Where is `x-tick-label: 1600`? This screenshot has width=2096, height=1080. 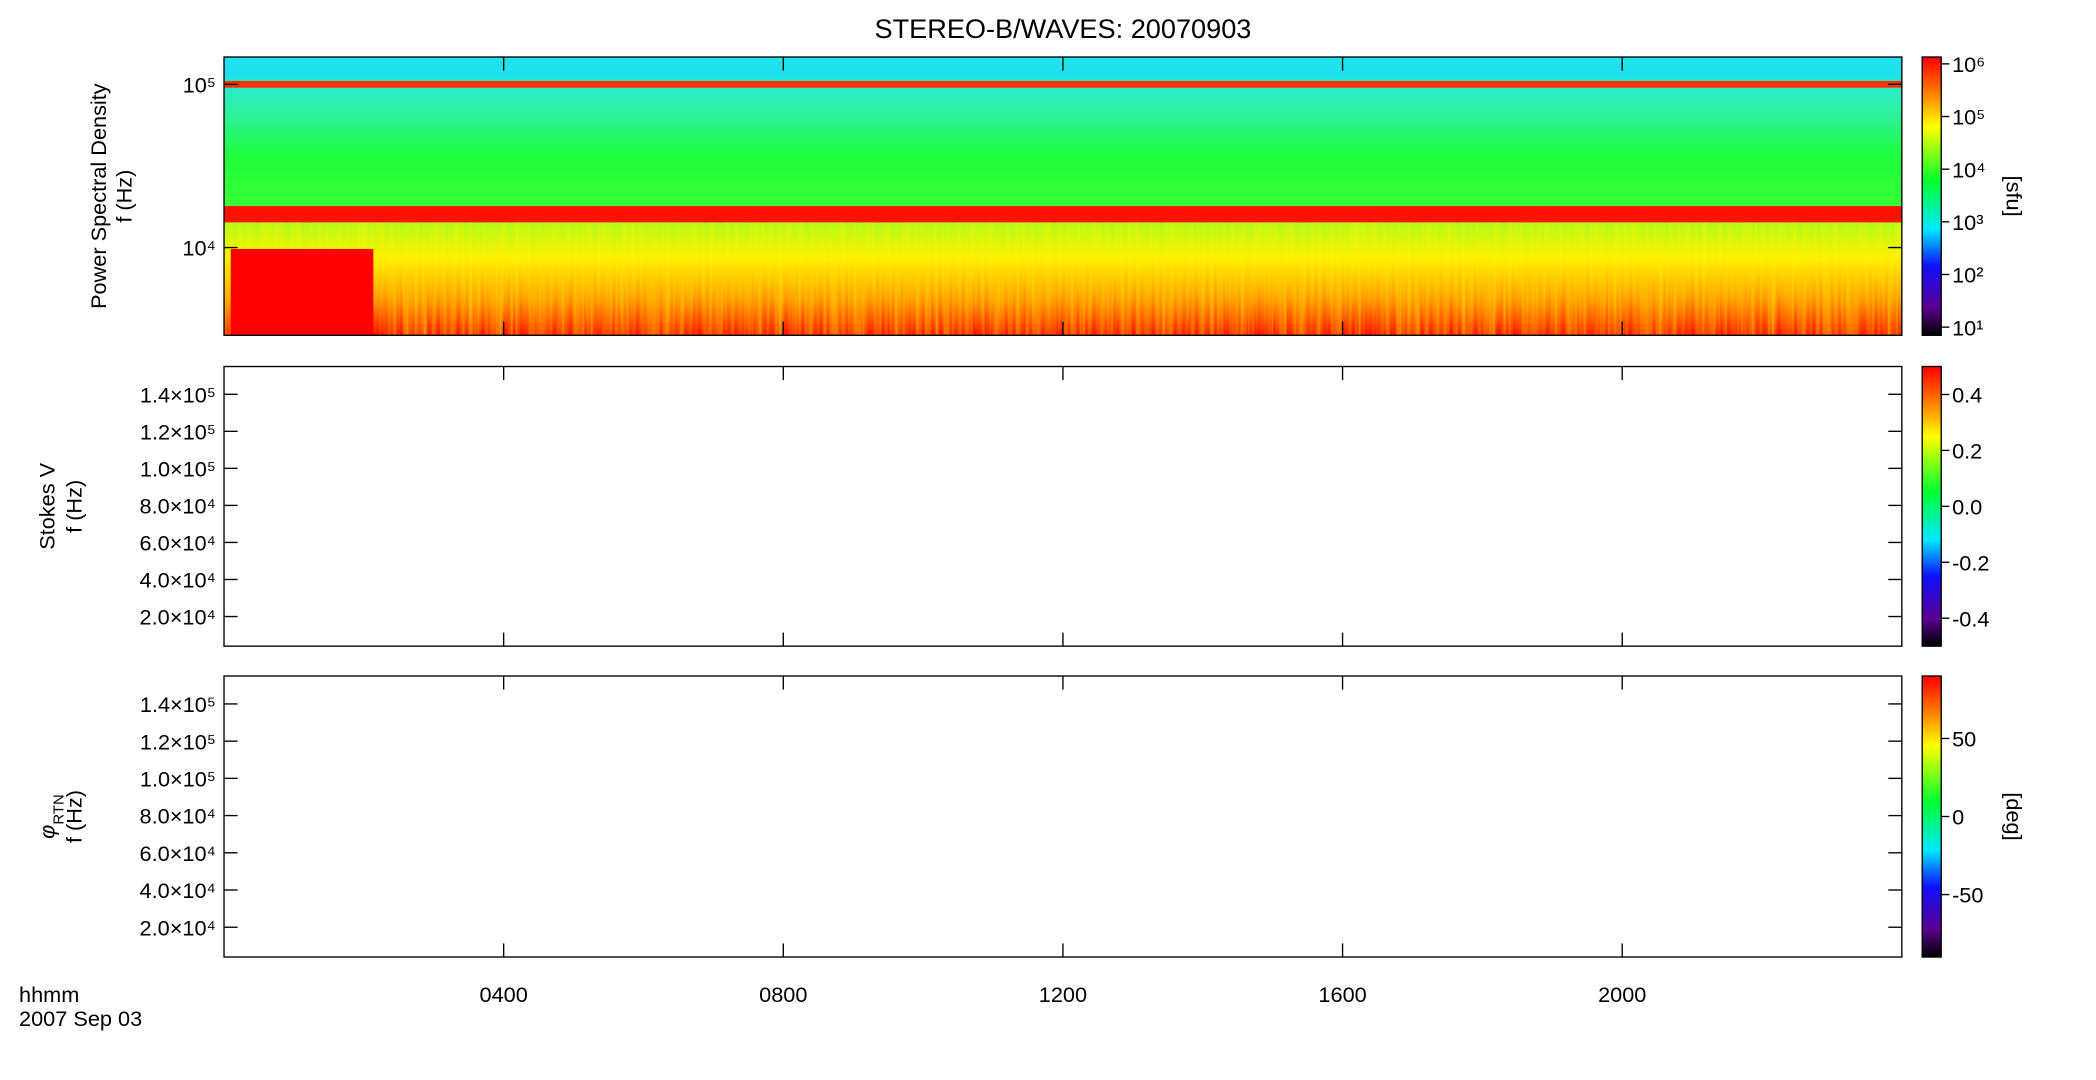
x-tick-label: 1600 is located at coordinates (1342, 994).